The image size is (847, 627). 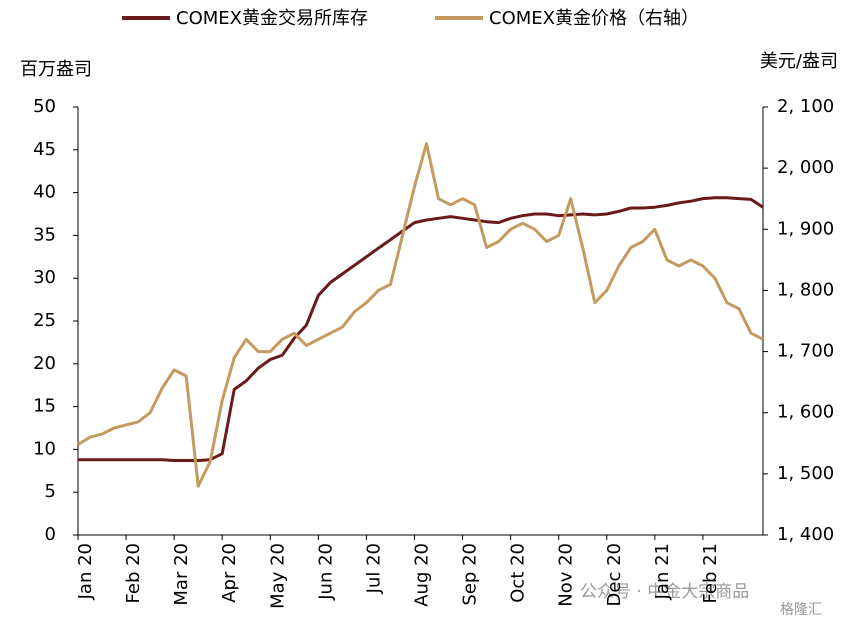 I want to click on watermark: 格隆汇, so click(x=801, y=610).